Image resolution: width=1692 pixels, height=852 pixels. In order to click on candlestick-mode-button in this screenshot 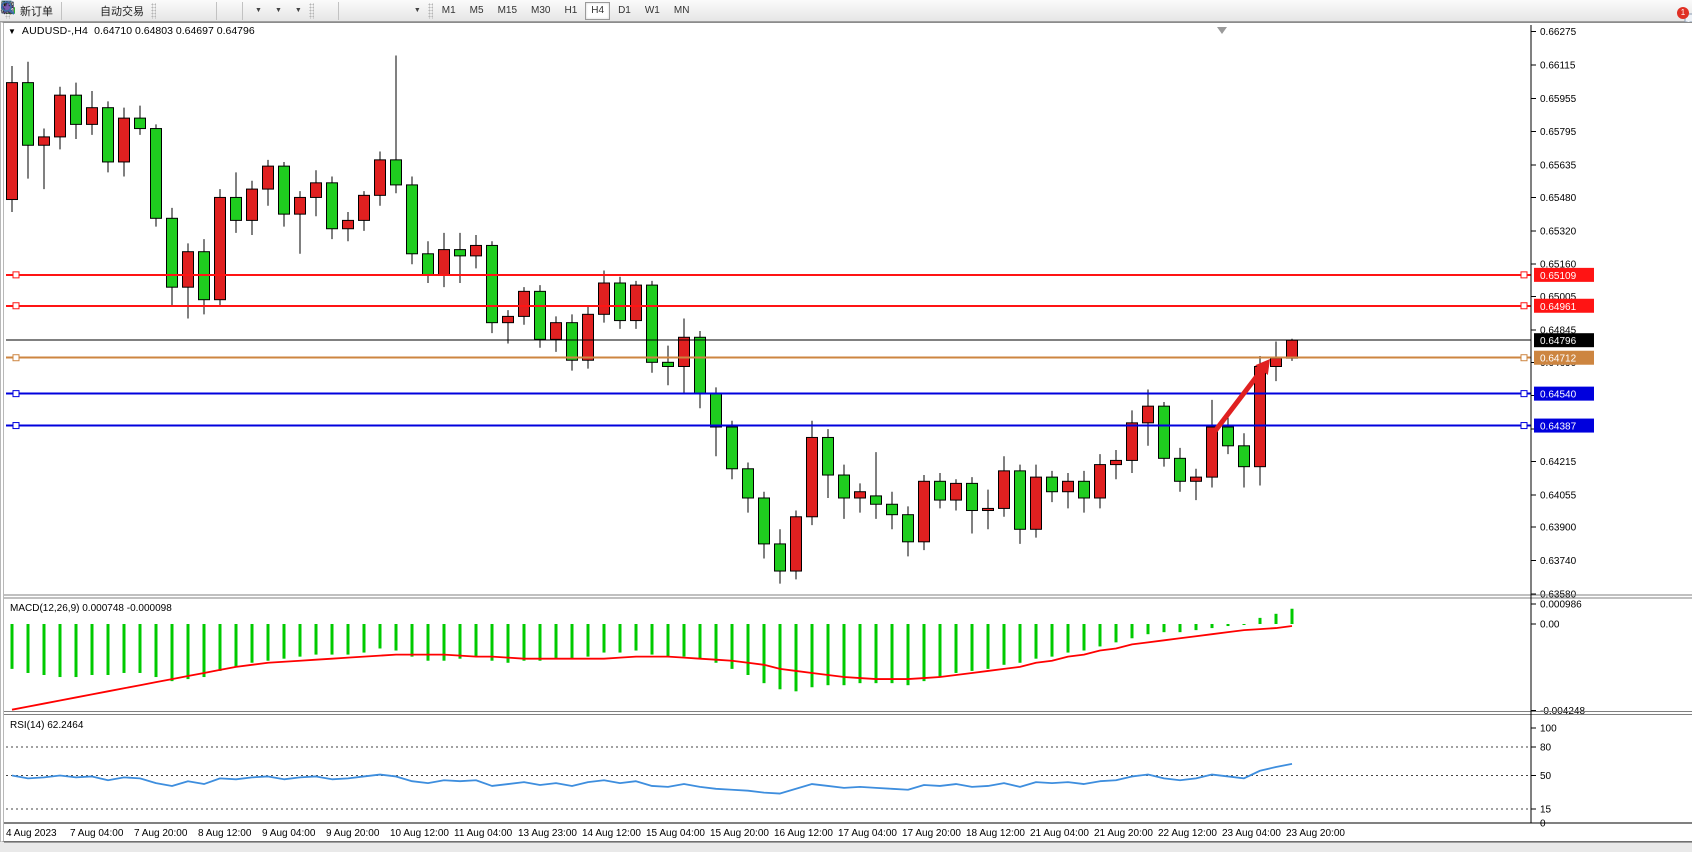, I will do `click(89, 11)`.